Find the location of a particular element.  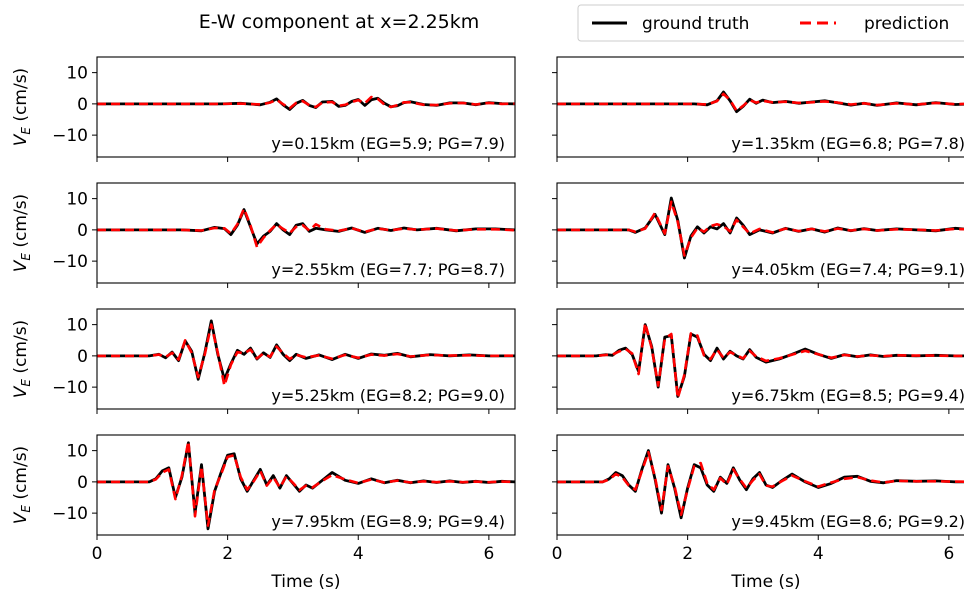

panel-4: y=4.05km (EG=7.4; PG=9.1) is located at coordinates (758, 235).